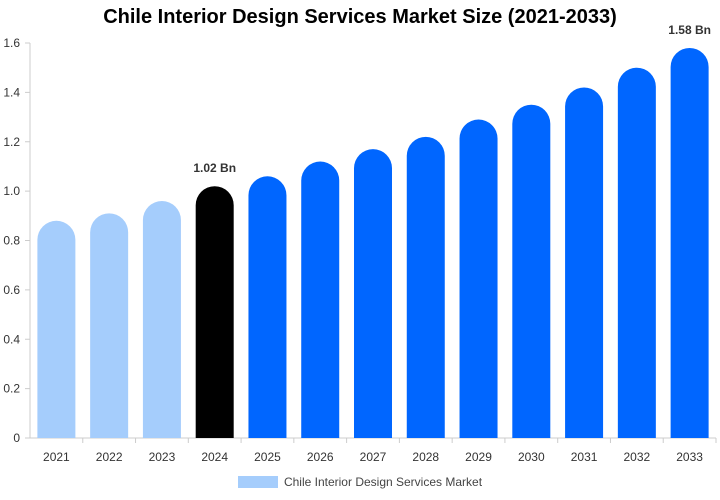  What do you see at coordinates (383, 481) in the screenshot?
I see `legend-label: Chile Interior Design Services Market` at bounding box center [383, 481].